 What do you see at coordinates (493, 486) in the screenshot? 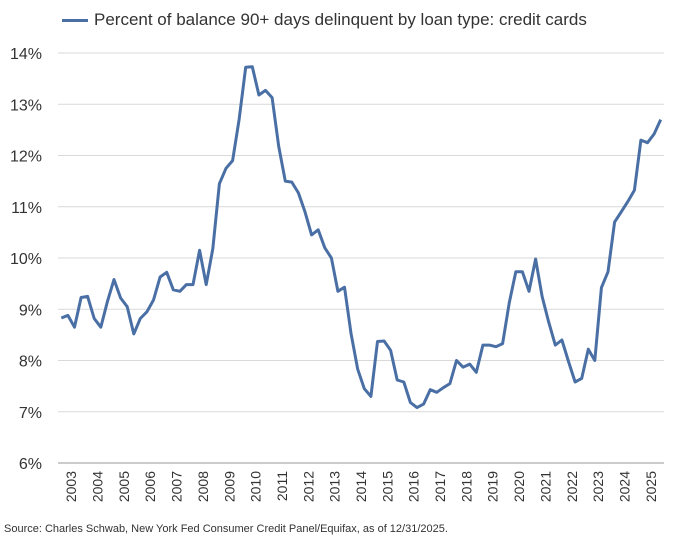
I see `x-tick-label: 2019` at bounding box center [493, 486].